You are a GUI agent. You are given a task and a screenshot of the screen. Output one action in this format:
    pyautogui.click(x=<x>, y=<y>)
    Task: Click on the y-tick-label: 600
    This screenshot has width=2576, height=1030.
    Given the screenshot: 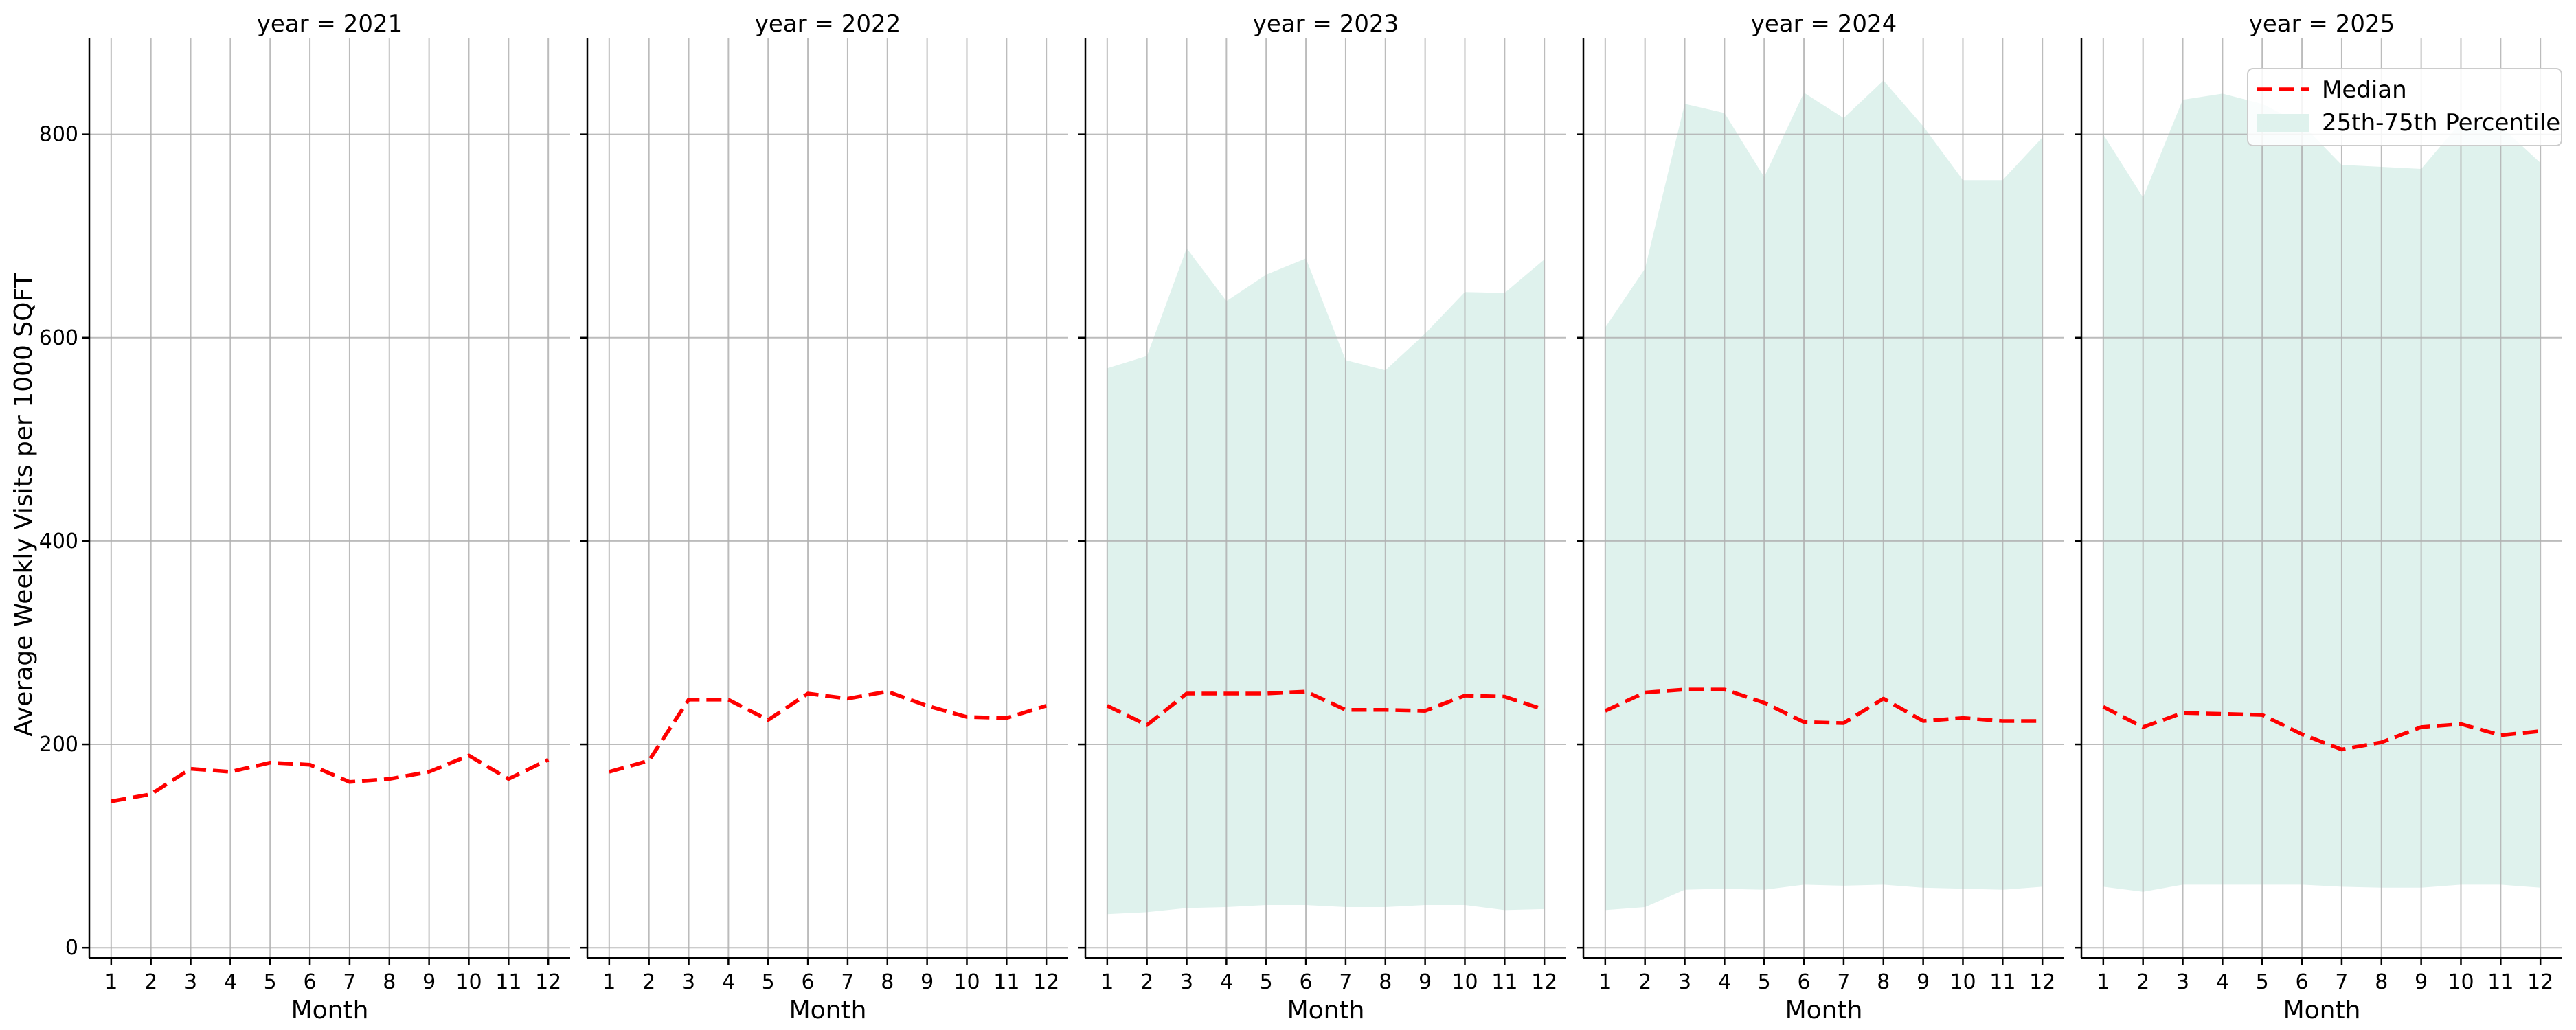 What is the action you would take?
    pyautogui.click(x=58, y=338)
    